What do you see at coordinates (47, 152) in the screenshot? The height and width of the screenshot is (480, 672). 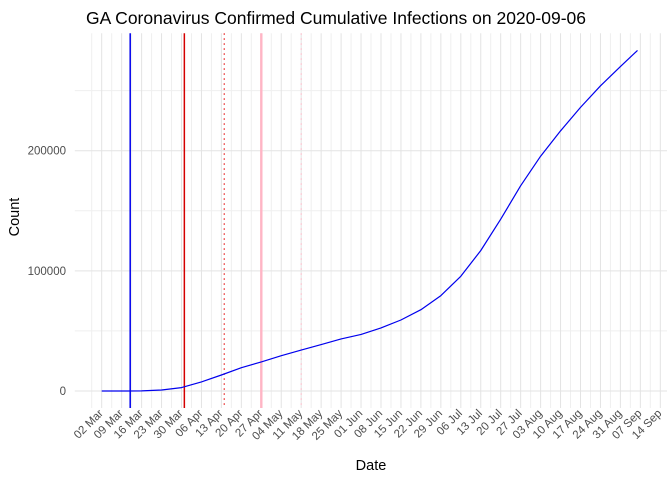 I see `y-tick-label: 200000` at bounding box center [47, 152].